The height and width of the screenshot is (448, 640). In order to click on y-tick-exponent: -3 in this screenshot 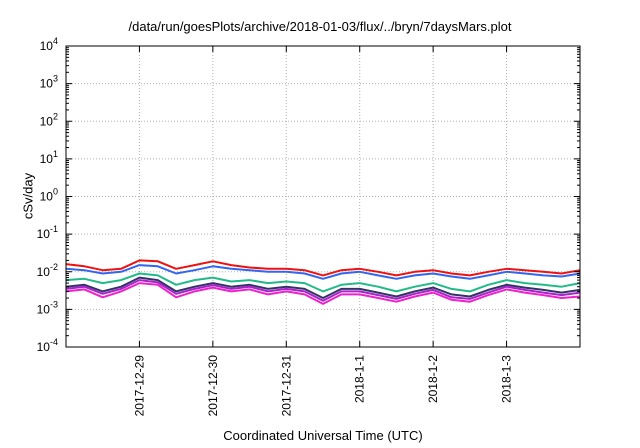, I will do `click(54, 304)`.